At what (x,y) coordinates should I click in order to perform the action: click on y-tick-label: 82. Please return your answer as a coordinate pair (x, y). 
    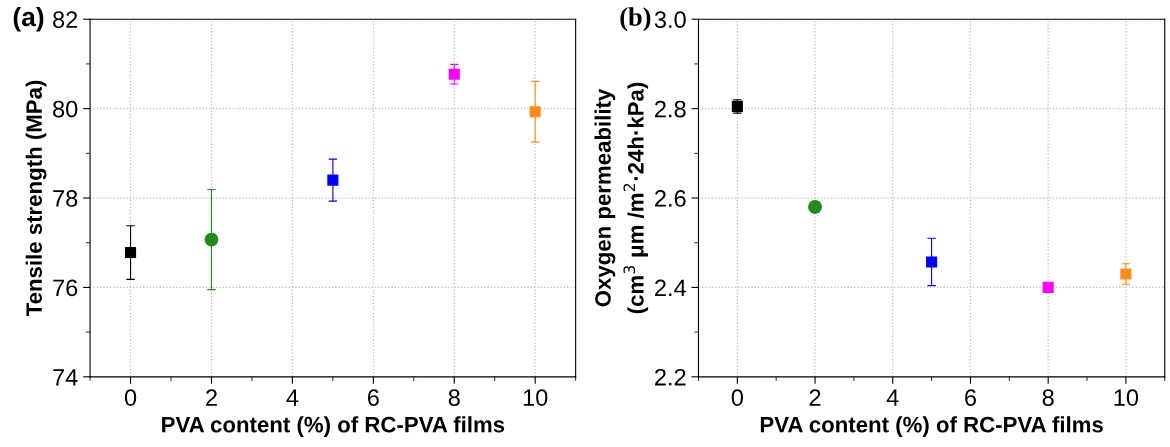
    Looking at the image, I should click on (65, 20).